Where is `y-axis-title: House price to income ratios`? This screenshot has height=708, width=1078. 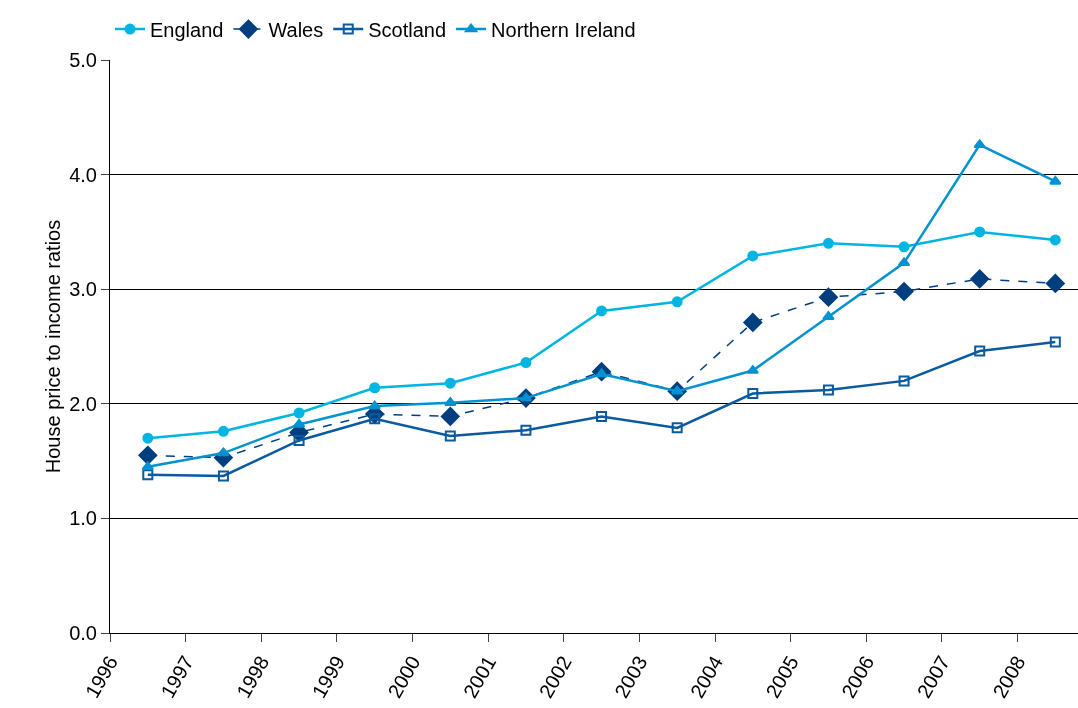 y-axis-title: House price to income ratios is located at coordinates (53, 346).